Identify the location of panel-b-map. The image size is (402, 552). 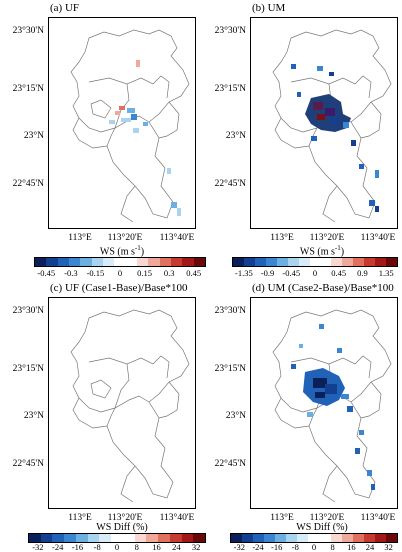
(324, 123).